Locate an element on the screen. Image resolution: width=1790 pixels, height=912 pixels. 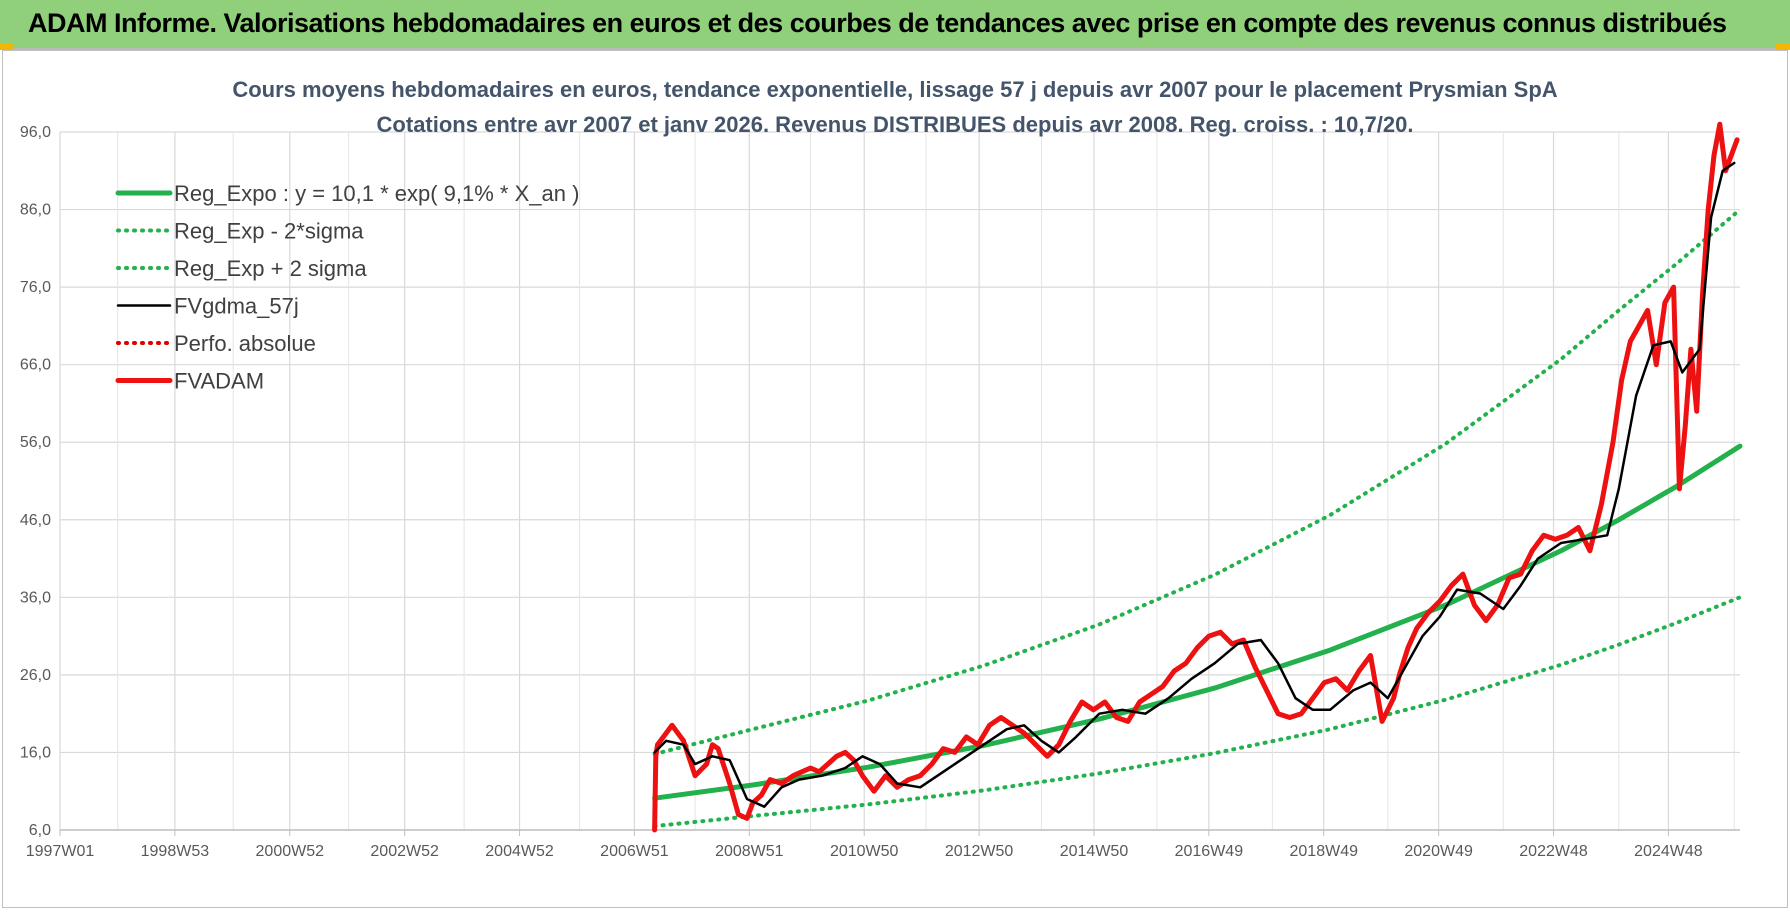
x-tick-label: 2012W50 is located at coordinates (979, 851).